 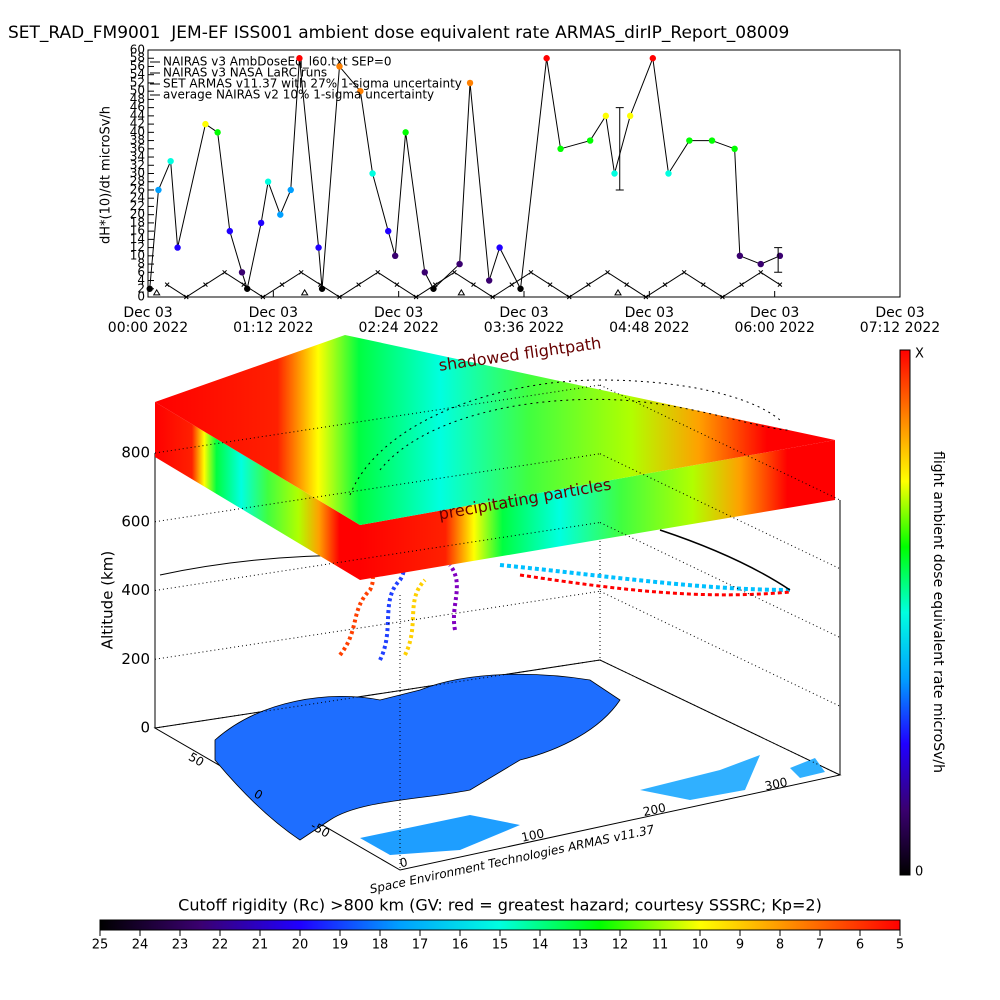 I want to click on colorbar-tick-label: 9, so click(x=740, y=945).